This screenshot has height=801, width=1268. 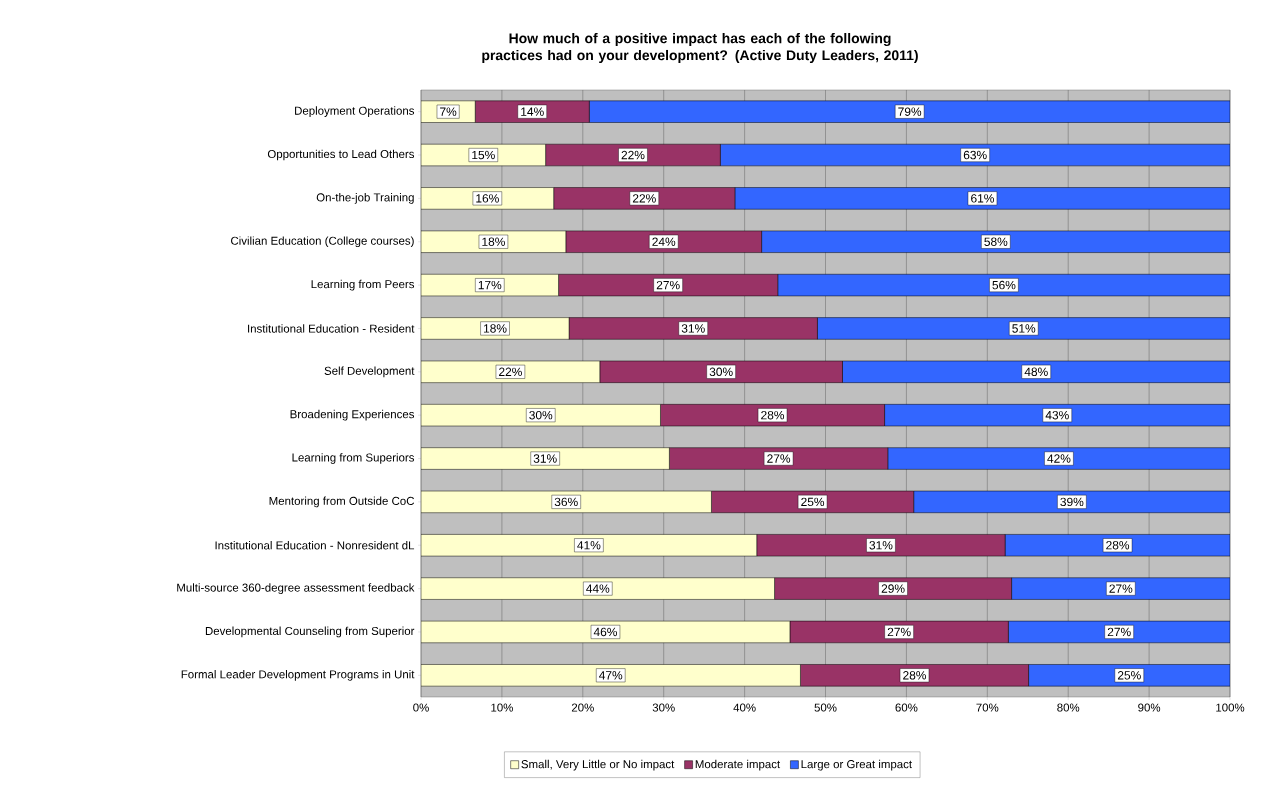 What do you see at coordinates (322, 242) in the screenshot?
I see `y-tick-label: Civilian Education (College courses)` at bounding box center [322, 242].